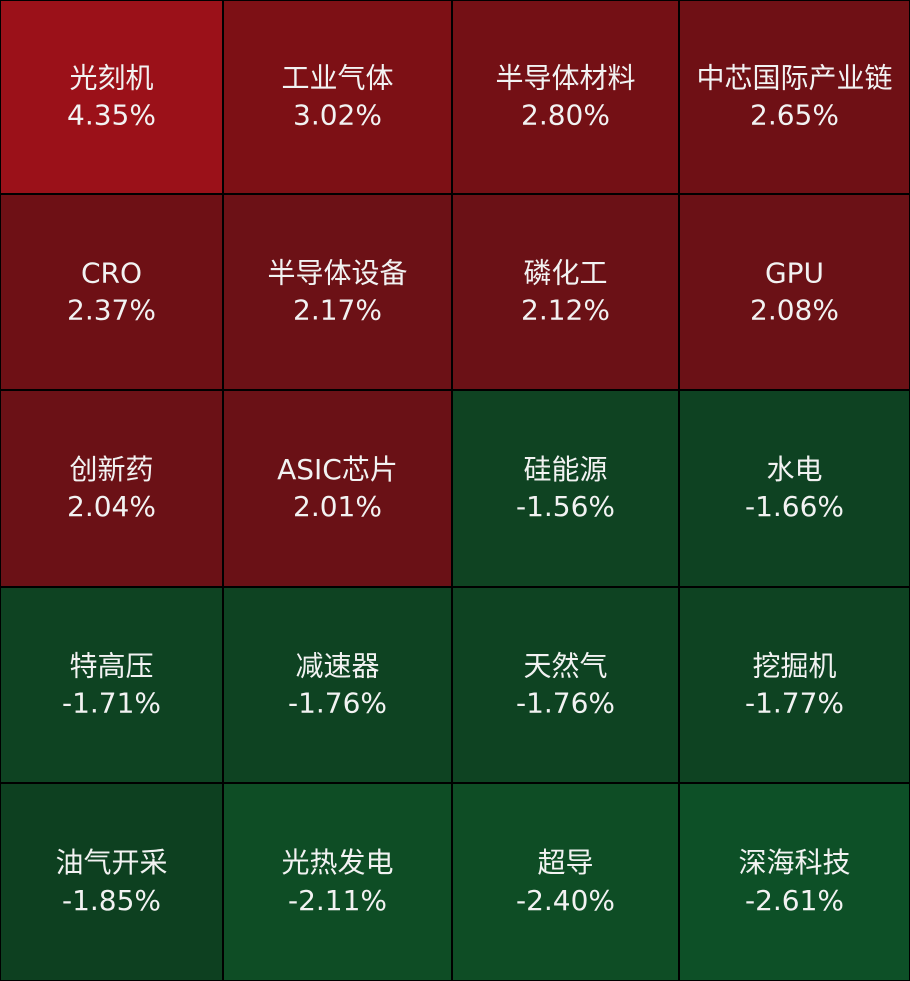 The width and height of the screenshot is (910, 981). I want to click on cell-name: 硅能源, so click(565, 469).